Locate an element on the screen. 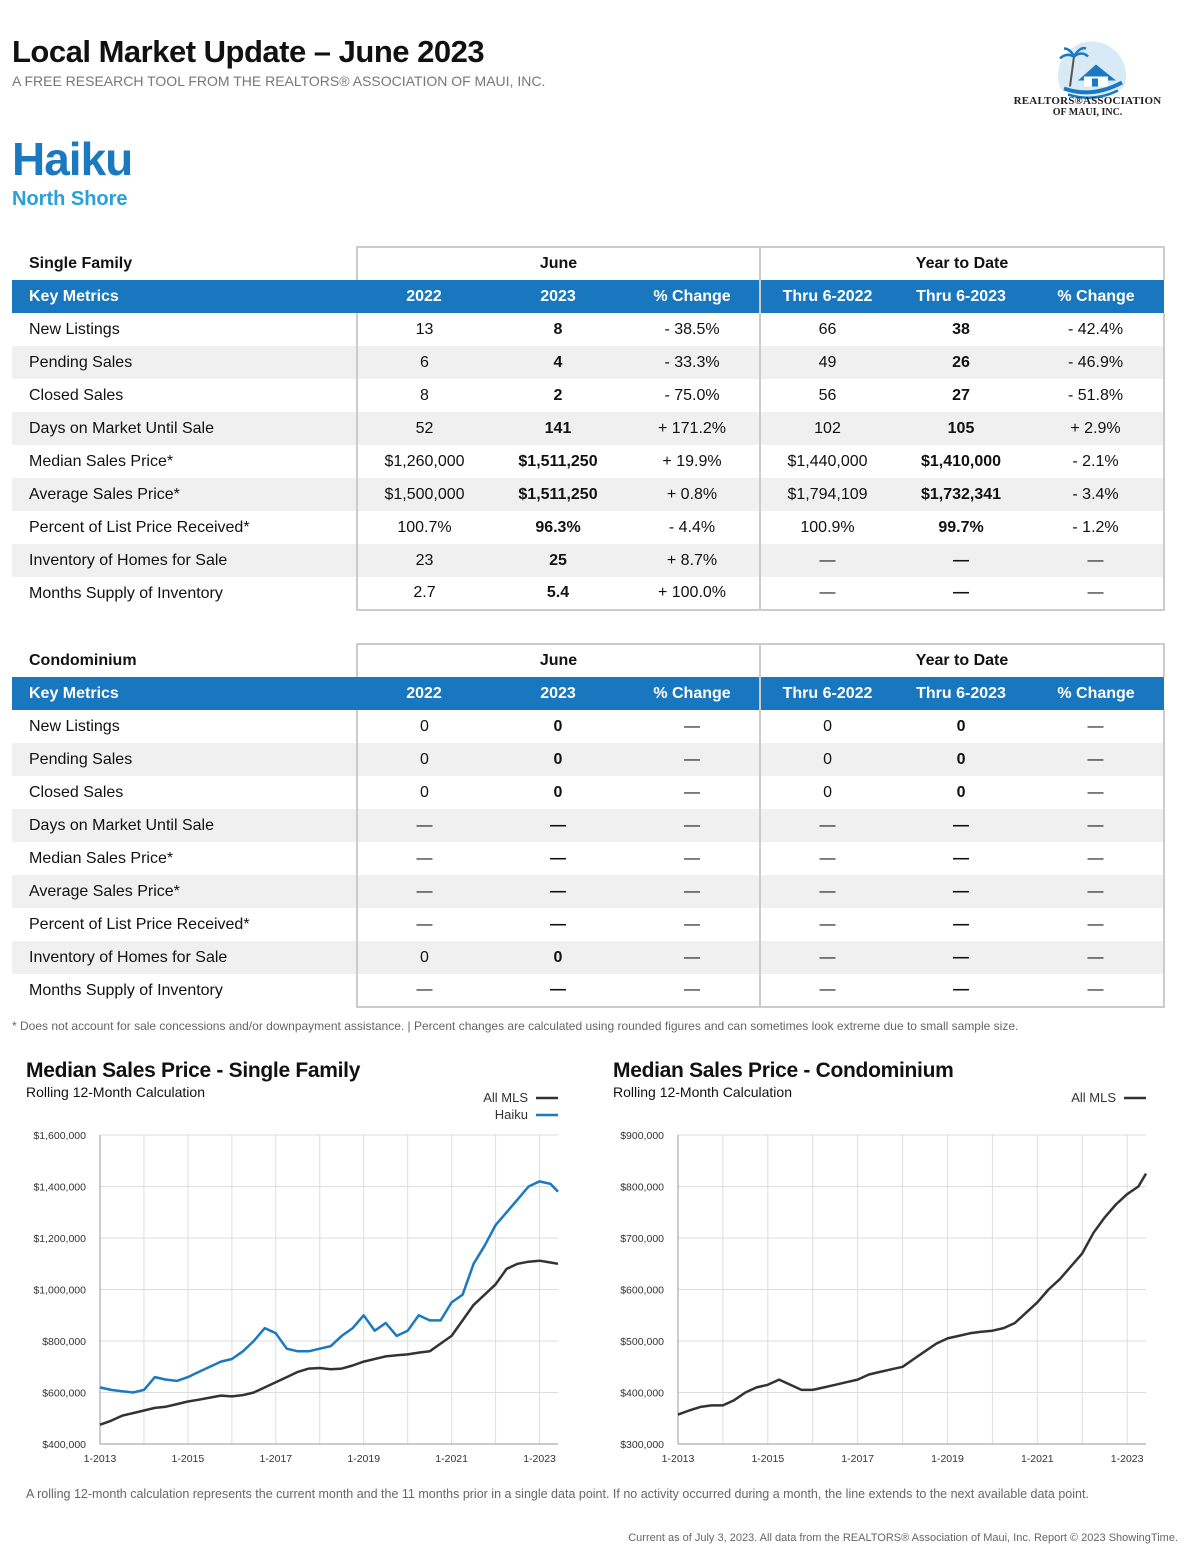 The height and width of the screenshot is (1560, 1192). pct-change: + 171.2% is located at coordinates (693, 428).